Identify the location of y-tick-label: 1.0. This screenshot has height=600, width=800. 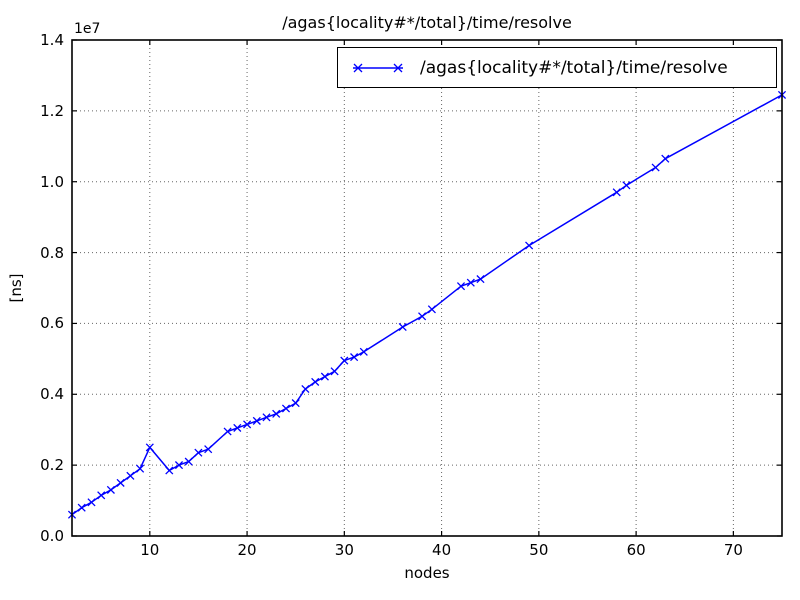
(52, 181).